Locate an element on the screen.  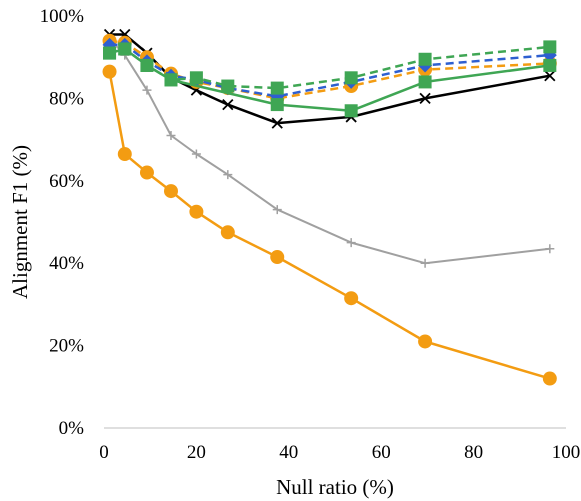
x-tick-label: 40 is located at coordinates (288, 452).